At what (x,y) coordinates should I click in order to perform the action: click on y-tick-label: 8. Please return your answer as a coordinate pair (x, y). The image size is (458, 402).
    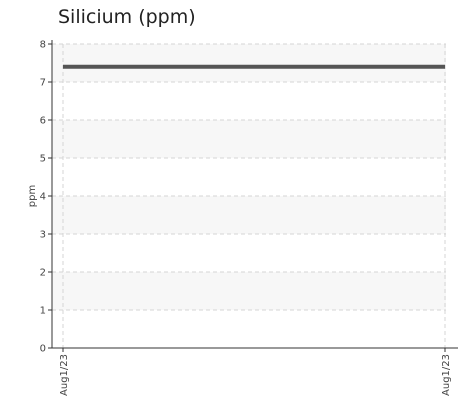
    Looking at the image, I should click on (43, 45).